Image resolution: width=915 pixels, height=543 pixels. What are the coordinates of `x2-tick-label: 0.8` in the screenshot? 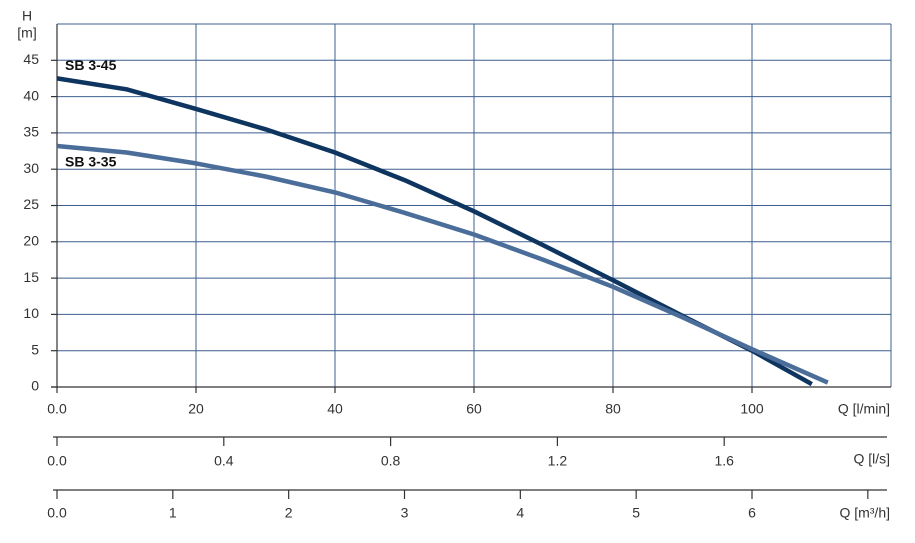 It's located at (391, 461).